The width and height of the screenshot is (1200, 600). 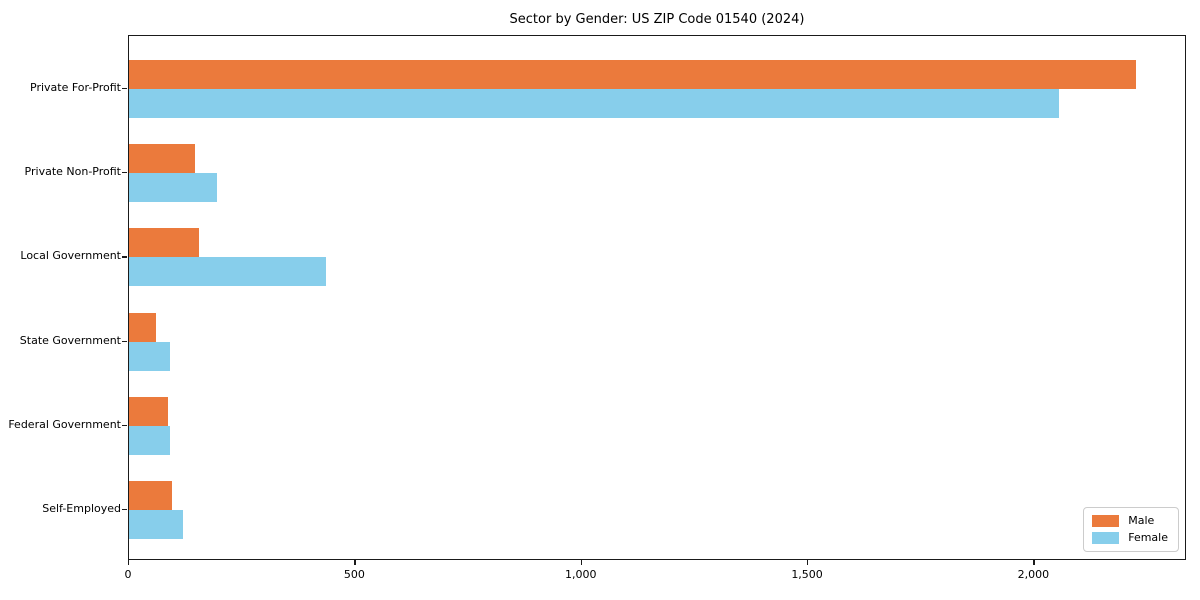 I want to click on y-tick-label-0: Private For-Profit, so click(x=75, y=87).